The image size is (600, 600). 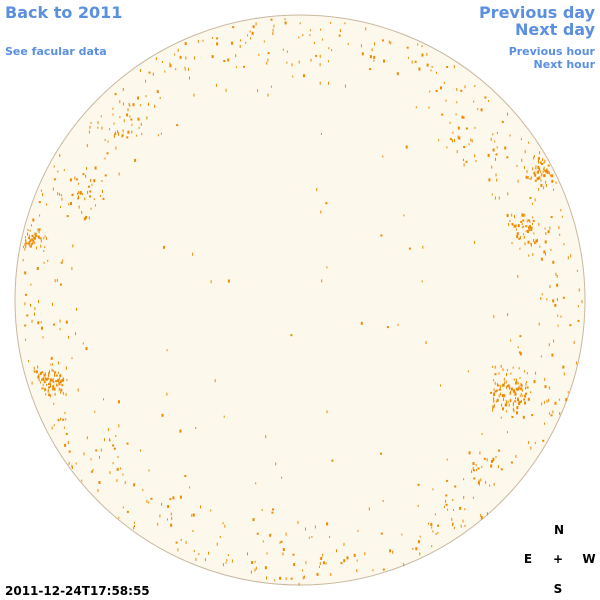 I want to click on previous-day-link: Previous day, so click(x=536, y=12).